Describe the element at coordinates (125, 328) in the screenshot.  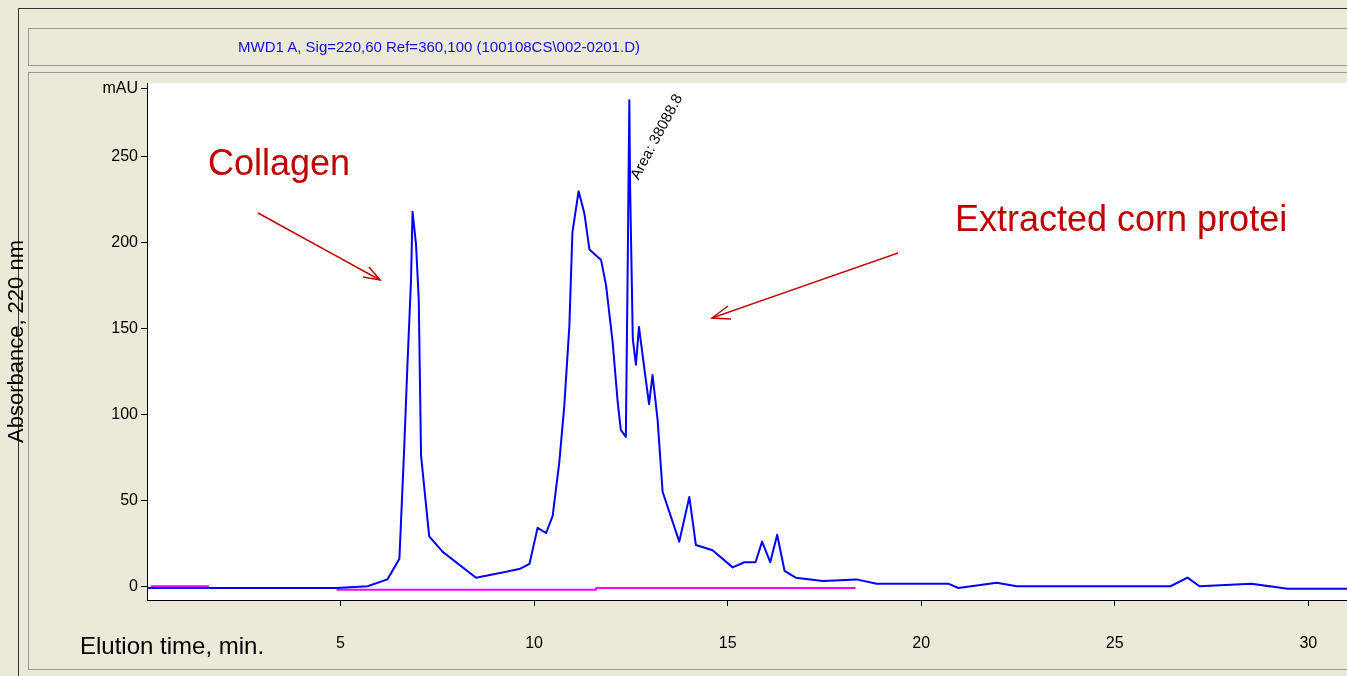
I see `y-tick-label: 150` at that location.